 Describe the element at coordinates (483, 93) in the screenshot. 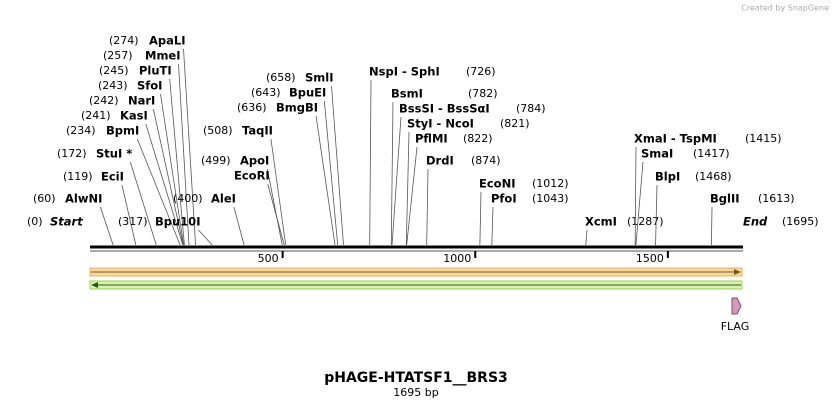

I see `site-position: (782)` at that location.